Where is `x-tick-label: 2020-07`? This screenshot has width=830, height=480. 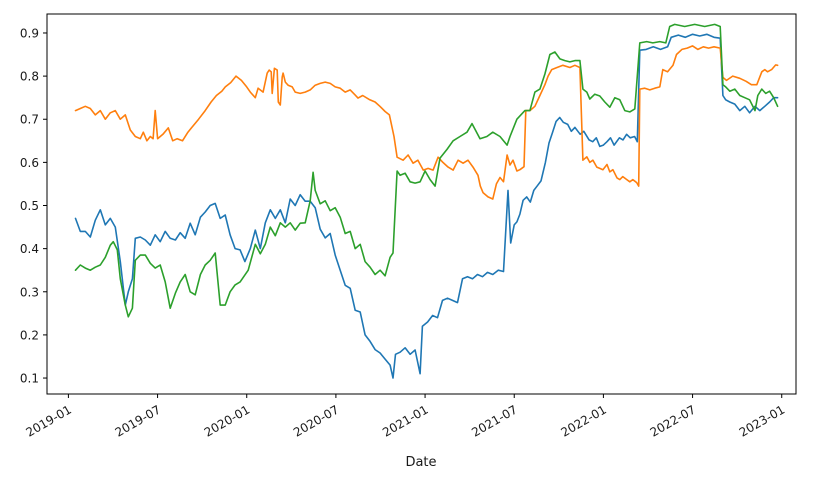
x-tick-label: 2020-07 is located at coordinates (316, 420).